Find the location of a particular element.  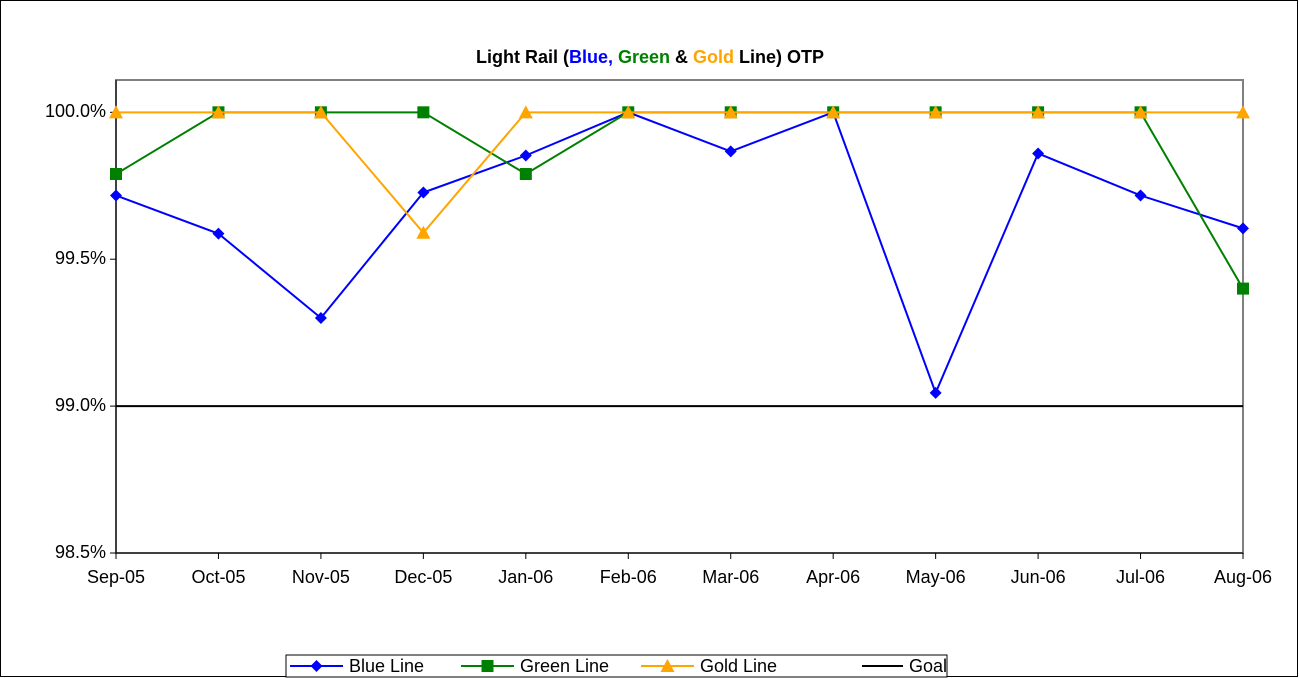

title-part: Green is located at coordinates (641, 57).